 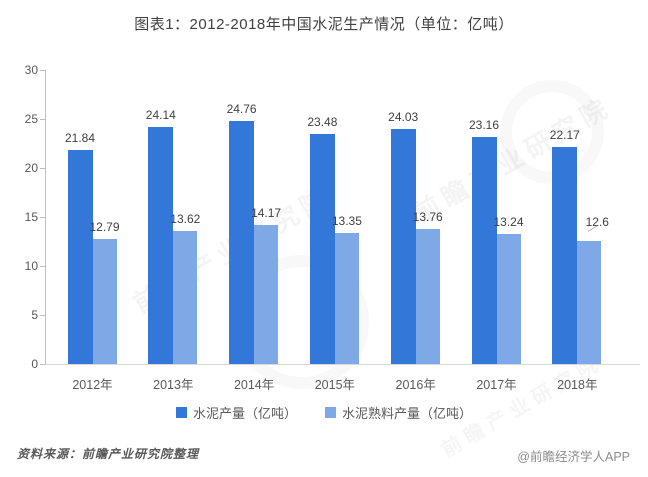 What do you see at coordinates (573, 457) in the screenshot?
I see `credit-note: @前瞻经济学人APP` at bounding box center [573, 457].